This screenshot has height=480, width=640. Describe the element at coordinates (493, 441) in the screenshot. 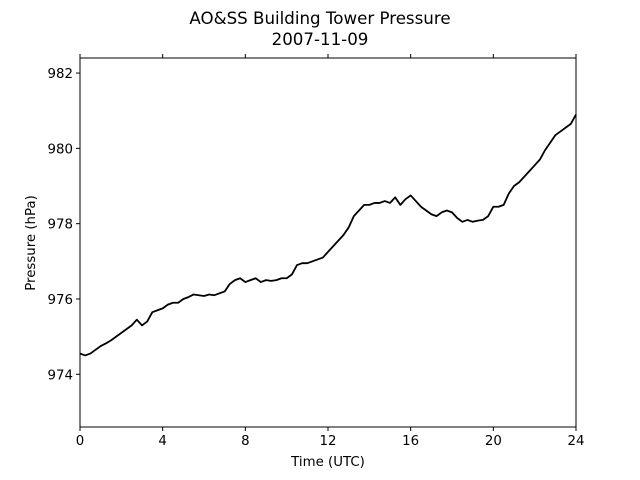

I see `x-tick-label: 20` at that location.